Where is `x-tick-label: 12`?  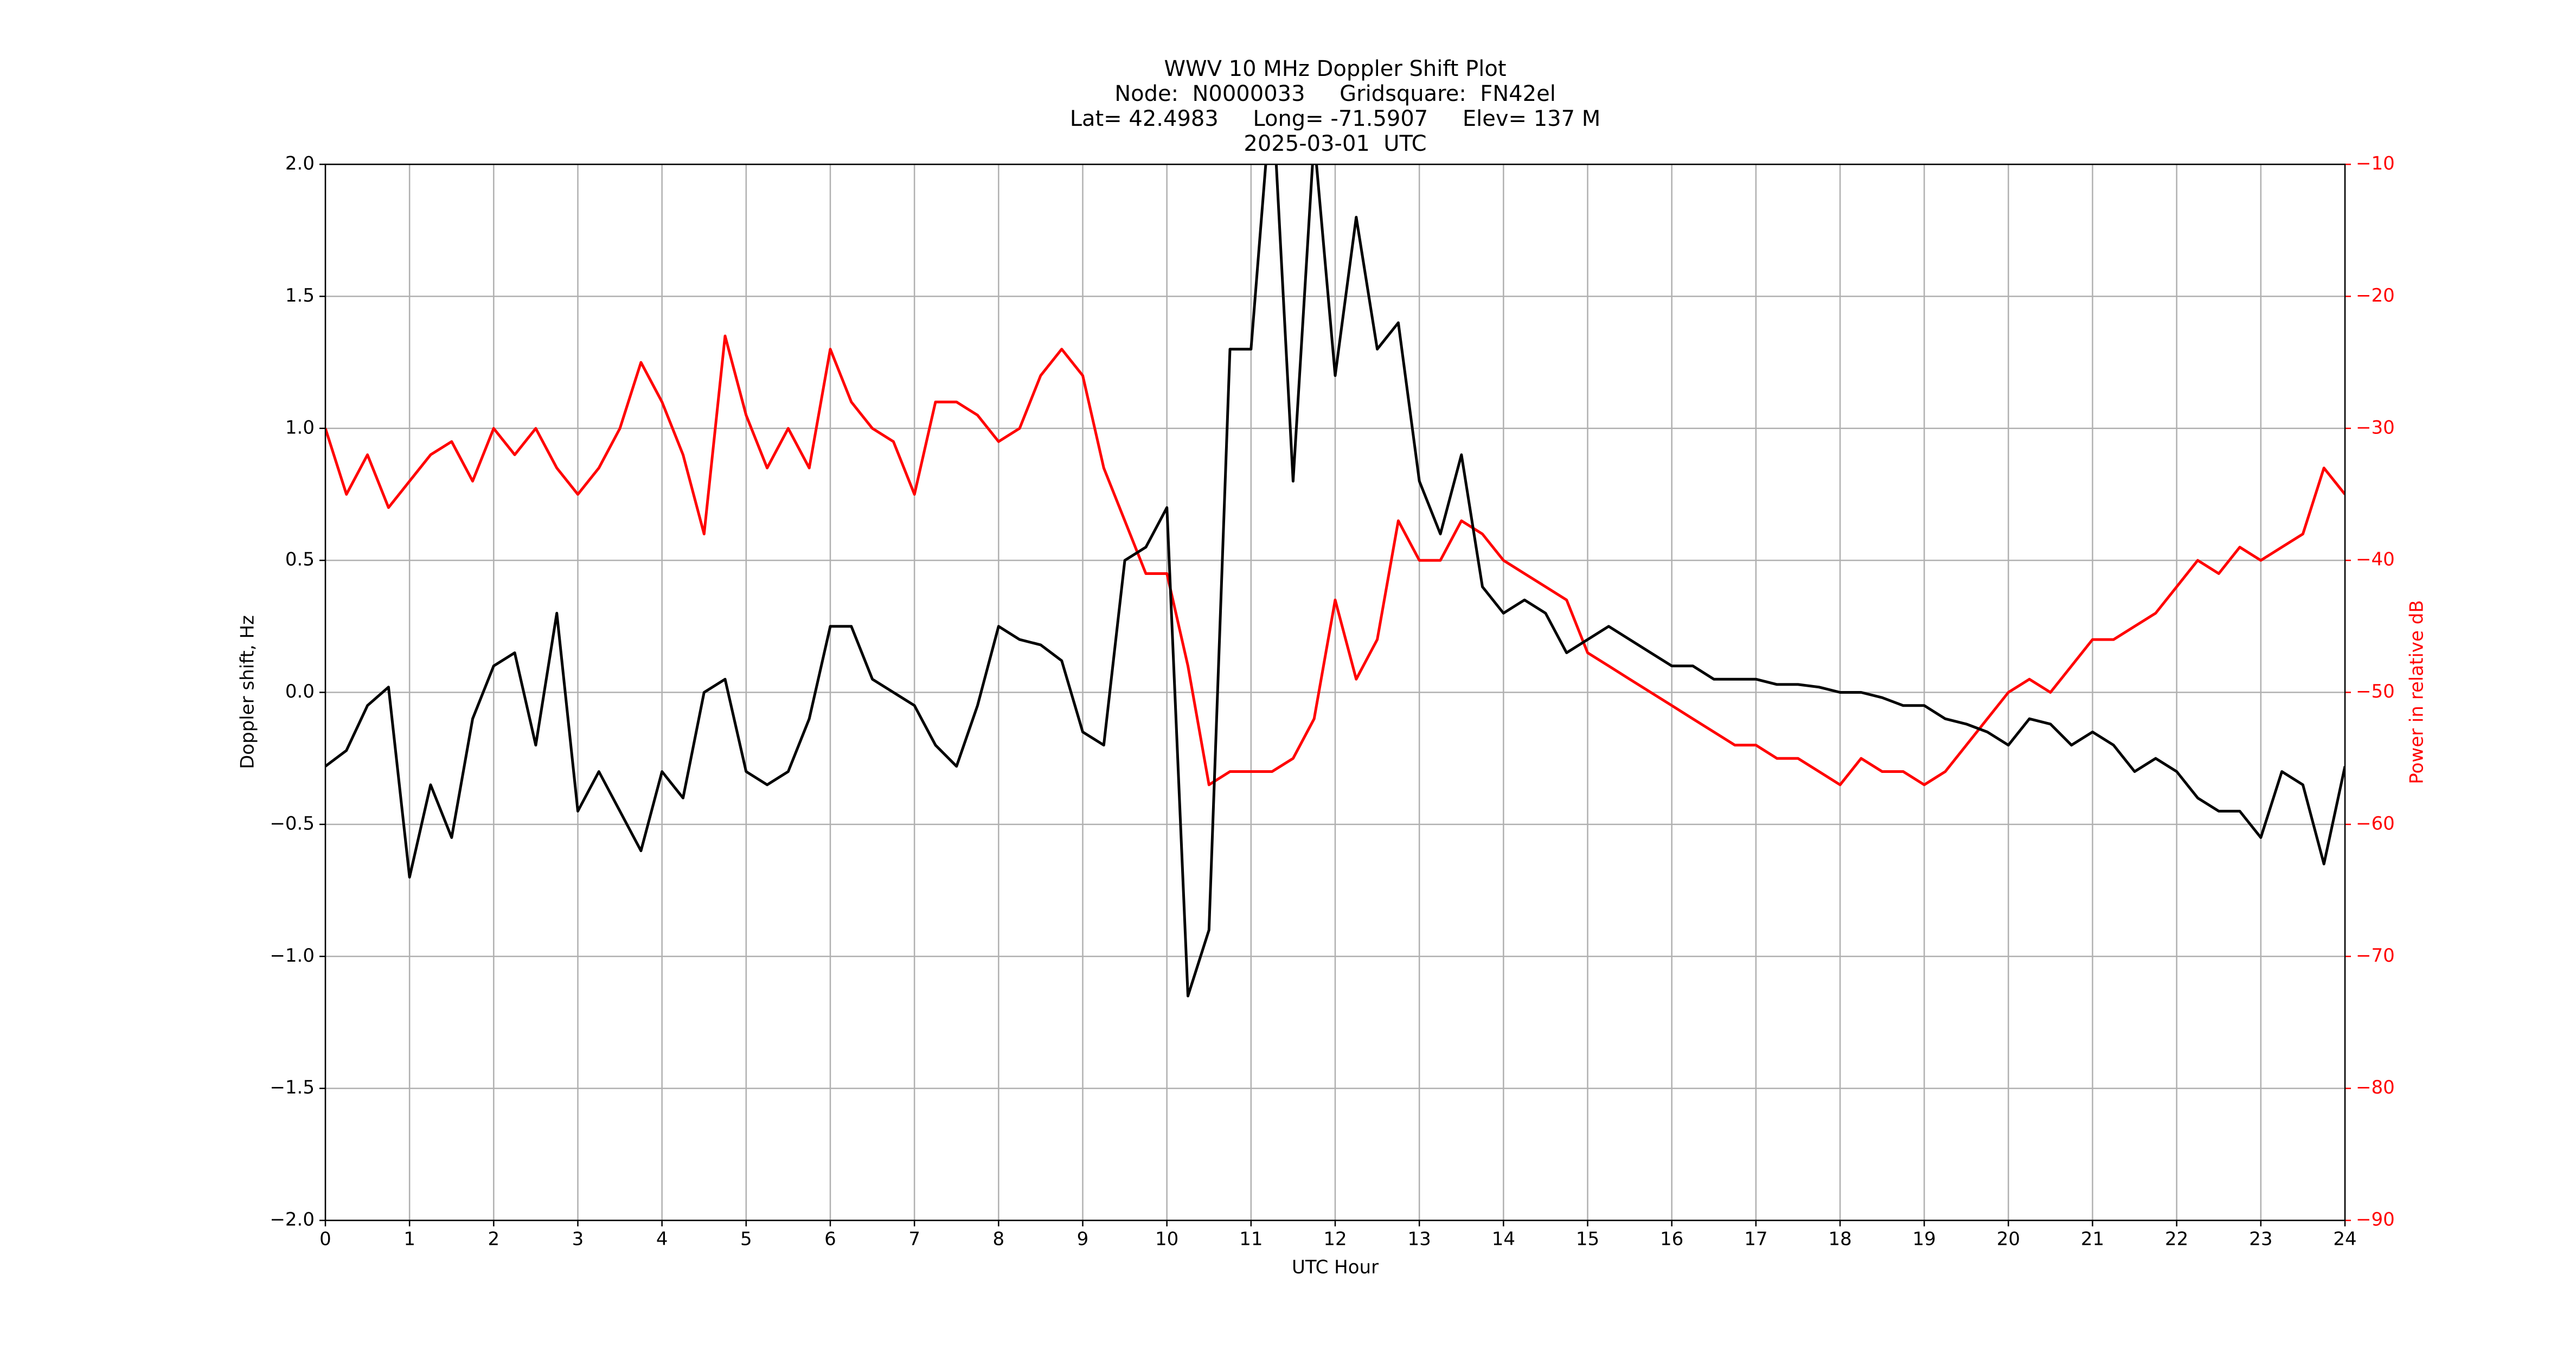
x-tick-label: 12 is located at coordinates (1335, 1239).